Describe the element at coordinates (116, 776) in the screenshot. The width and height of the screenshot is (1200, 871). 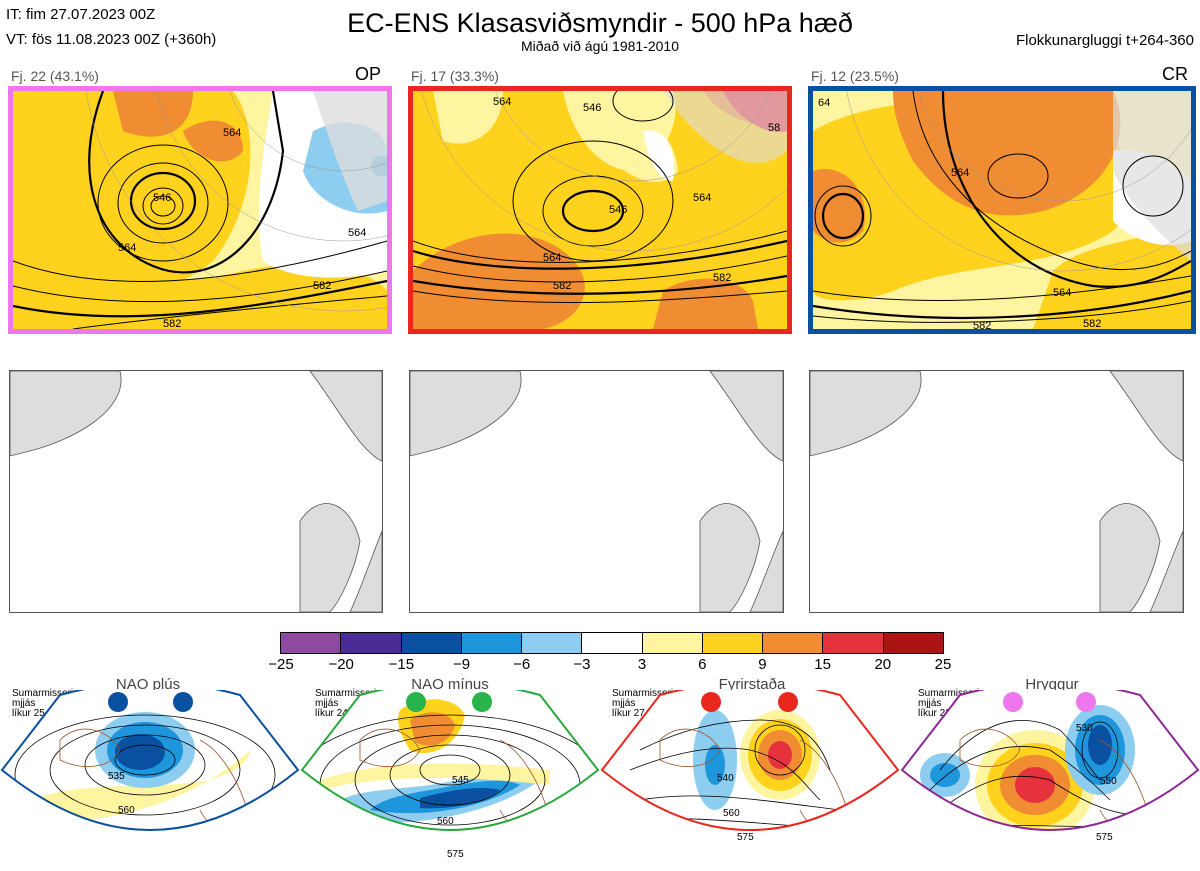
I see `regime-1-contour-label: 535` at that location.